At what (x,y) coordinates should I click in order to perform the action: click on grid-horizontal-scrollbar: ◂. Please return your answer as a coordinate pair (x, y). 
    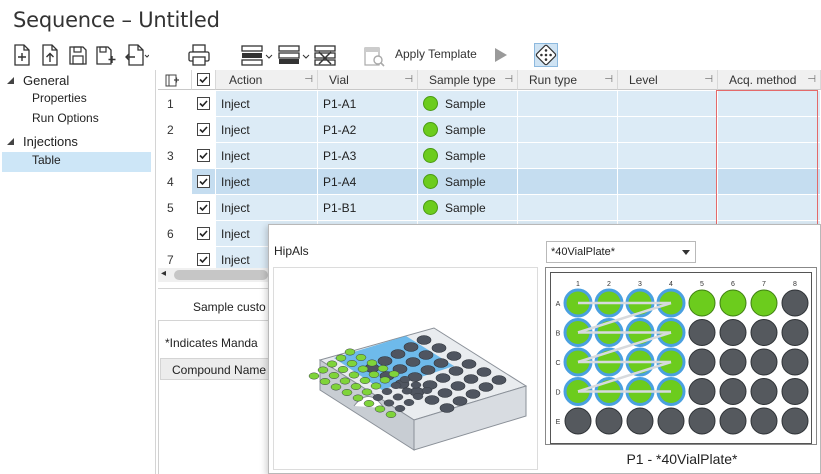
    Looking at the image, I should click on (213, 275).